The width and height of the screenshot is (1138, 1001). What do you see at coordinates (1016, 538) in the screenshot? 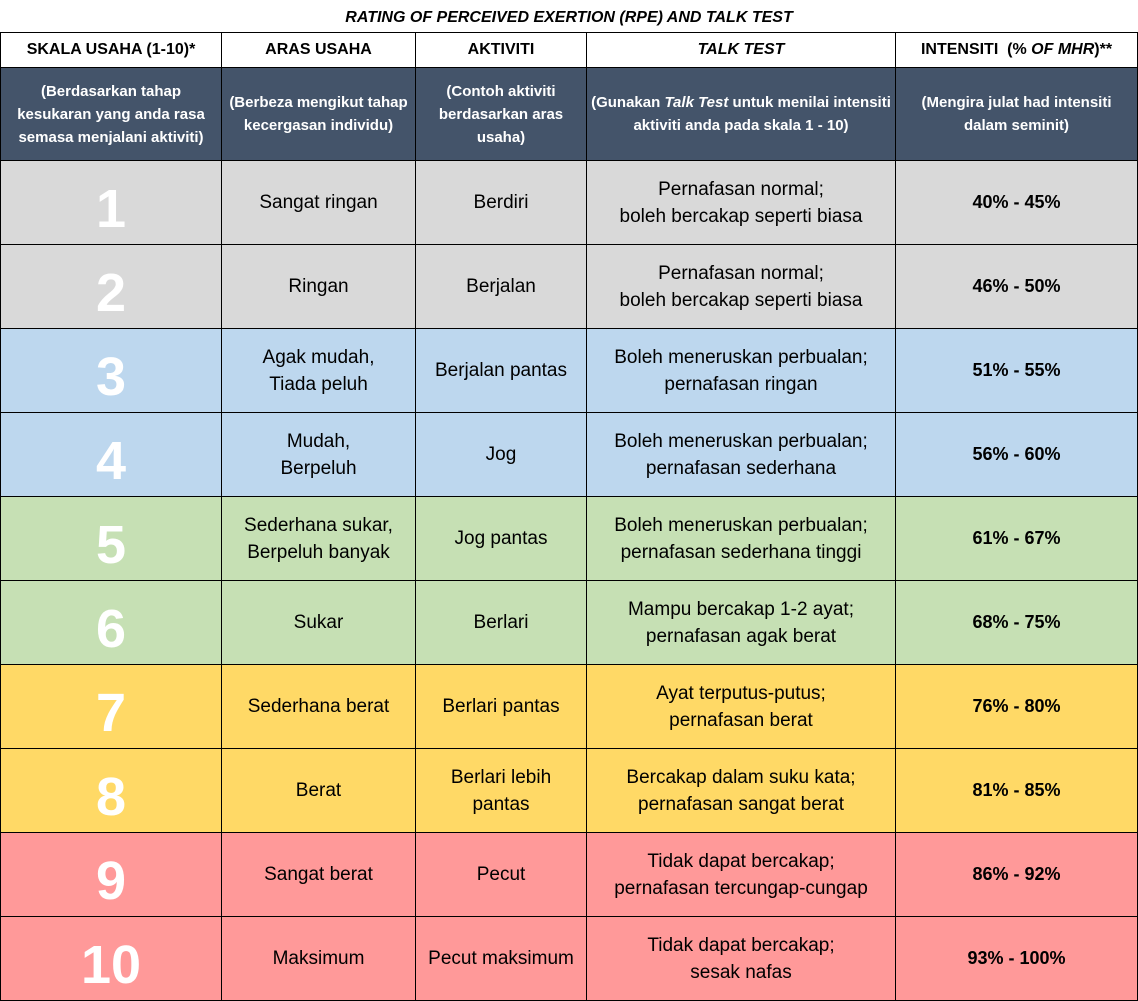
I see `intensity-cell: 61% - 67%` at bounding box center [1016, 538].